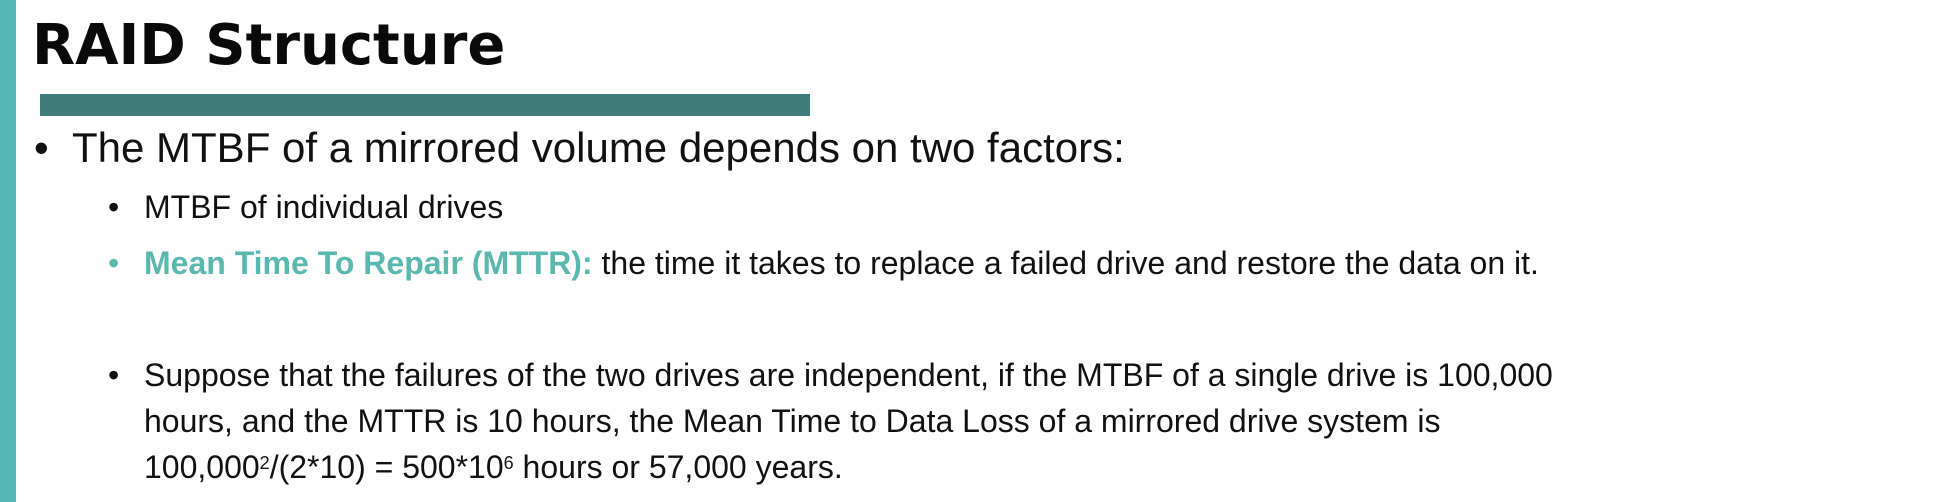  I want to click on mttr-highlight-term: Mean Time To Repair (MTTR):, so click(368, 263).